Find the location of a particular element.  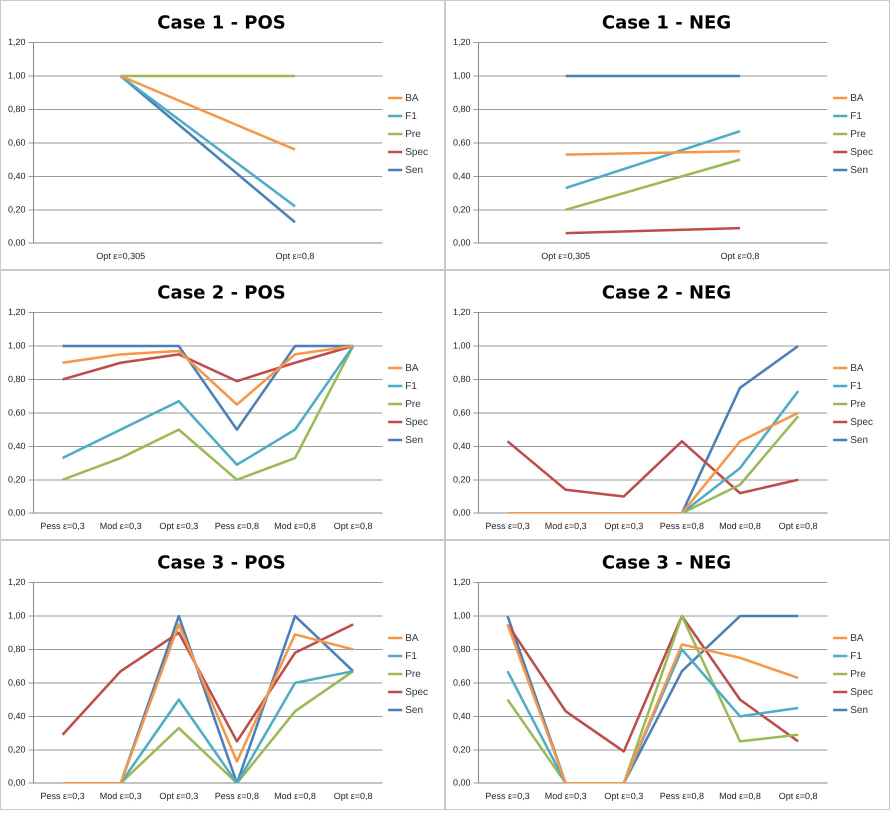

chart-title: Case 1 - NEG is located at coordinates (667, 23).